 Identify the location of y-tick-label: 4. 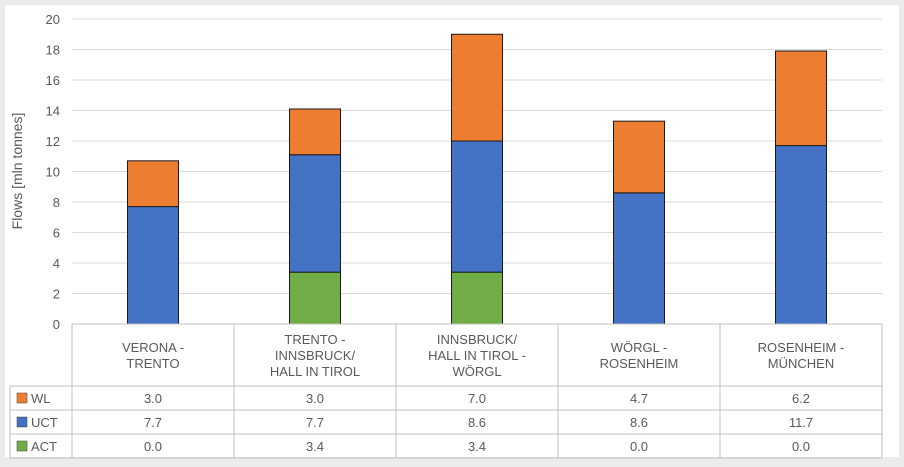
(56, 263).